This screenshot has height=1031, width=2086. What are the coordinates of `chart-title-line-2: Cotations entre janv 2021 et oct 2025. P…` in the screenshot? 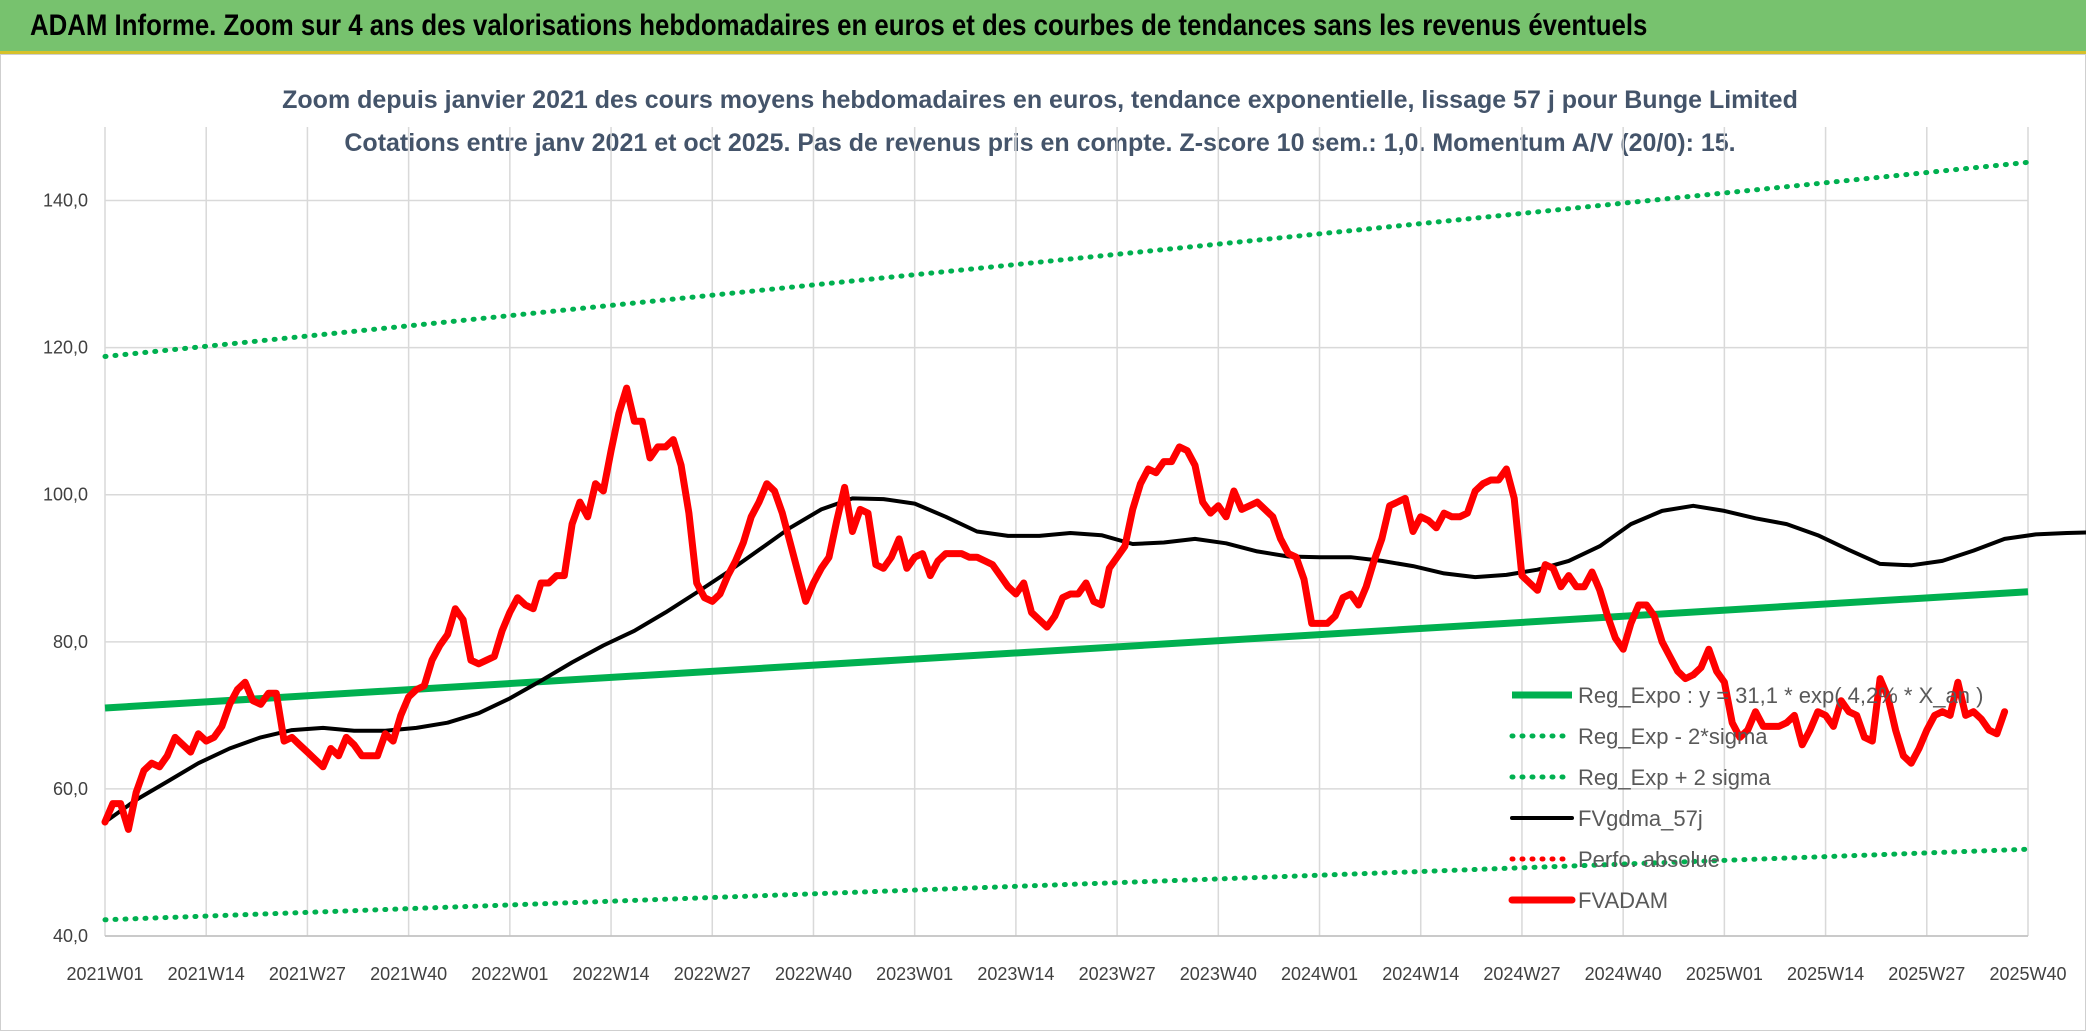 It's located at (1039, 143).